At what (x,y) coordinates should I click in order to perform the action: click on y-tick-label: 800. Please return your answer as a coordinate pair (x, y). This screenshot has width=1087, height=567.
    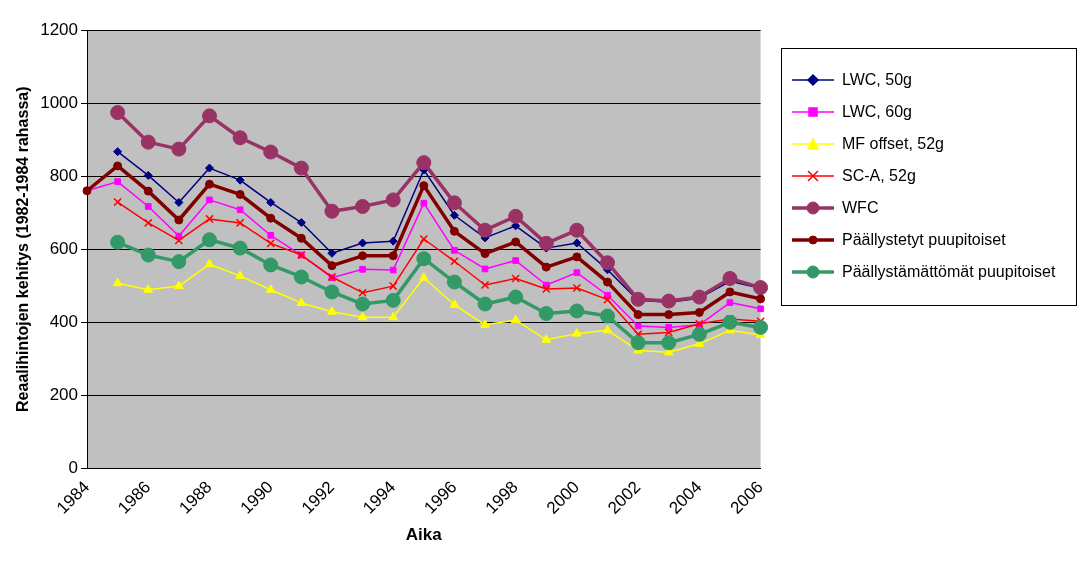
    Looking at the image, I should click on (64, 175).